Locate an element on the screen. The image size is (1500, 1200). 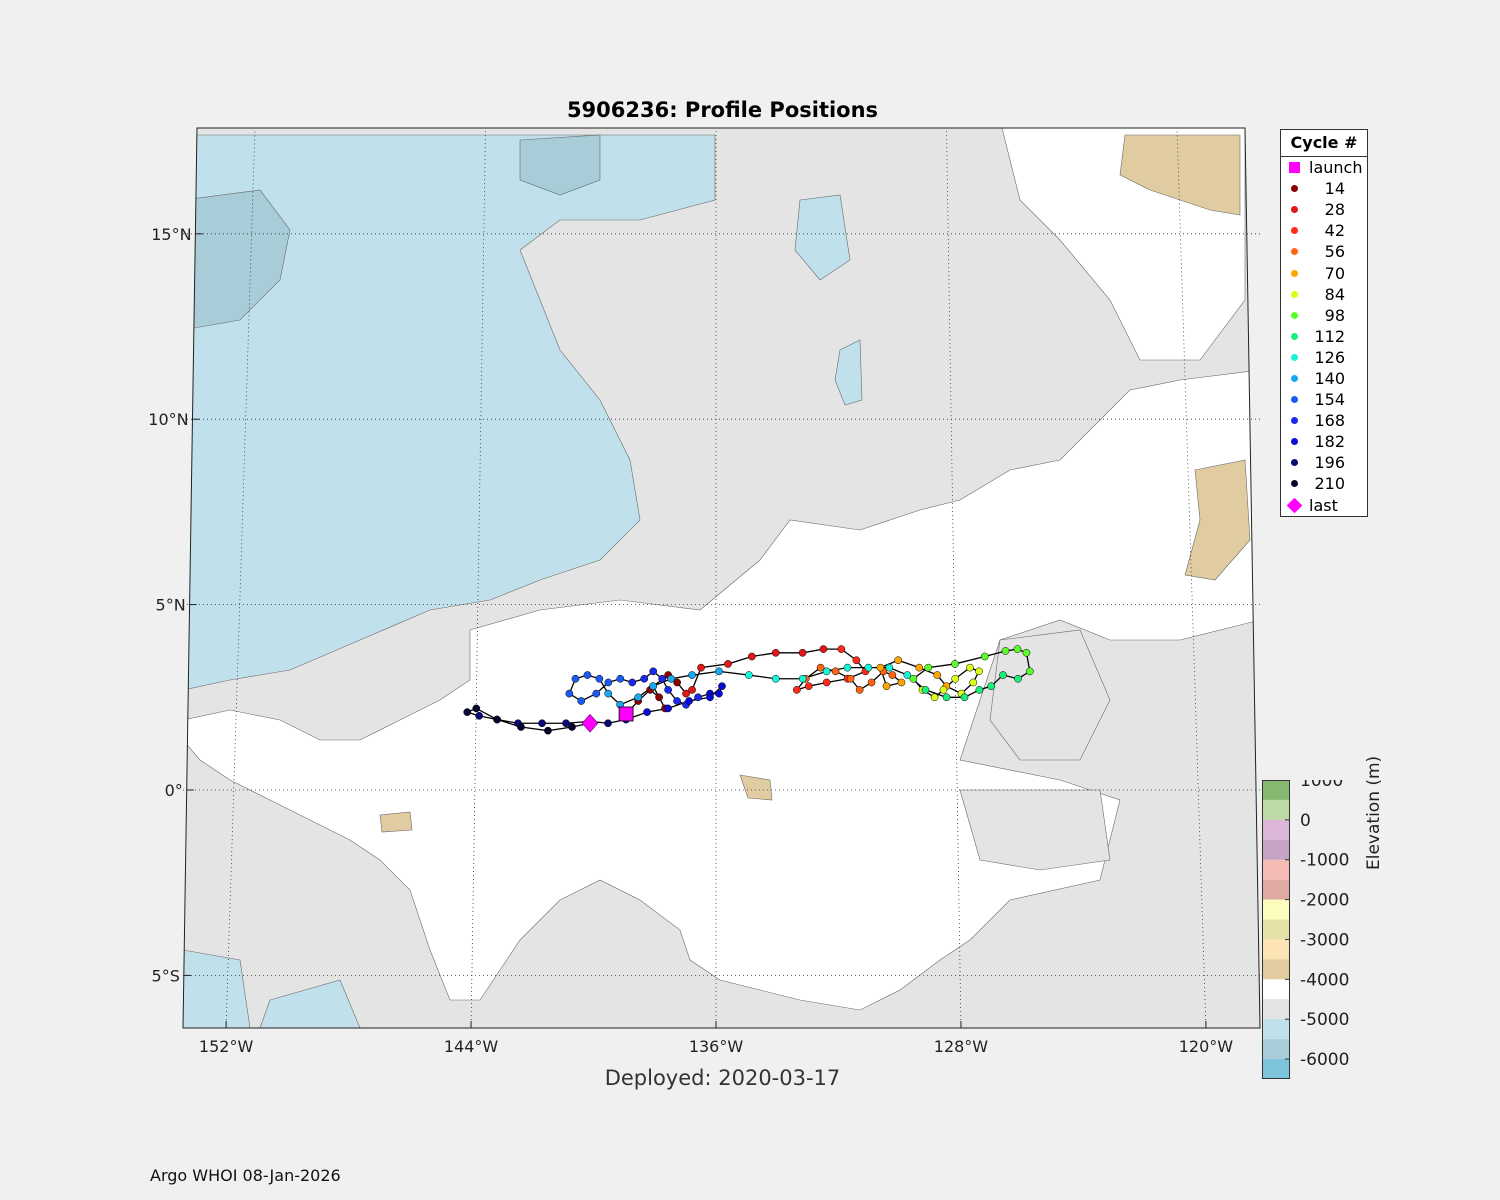
legend-cycle-label: 14 is located at coordinates (1334, 189).